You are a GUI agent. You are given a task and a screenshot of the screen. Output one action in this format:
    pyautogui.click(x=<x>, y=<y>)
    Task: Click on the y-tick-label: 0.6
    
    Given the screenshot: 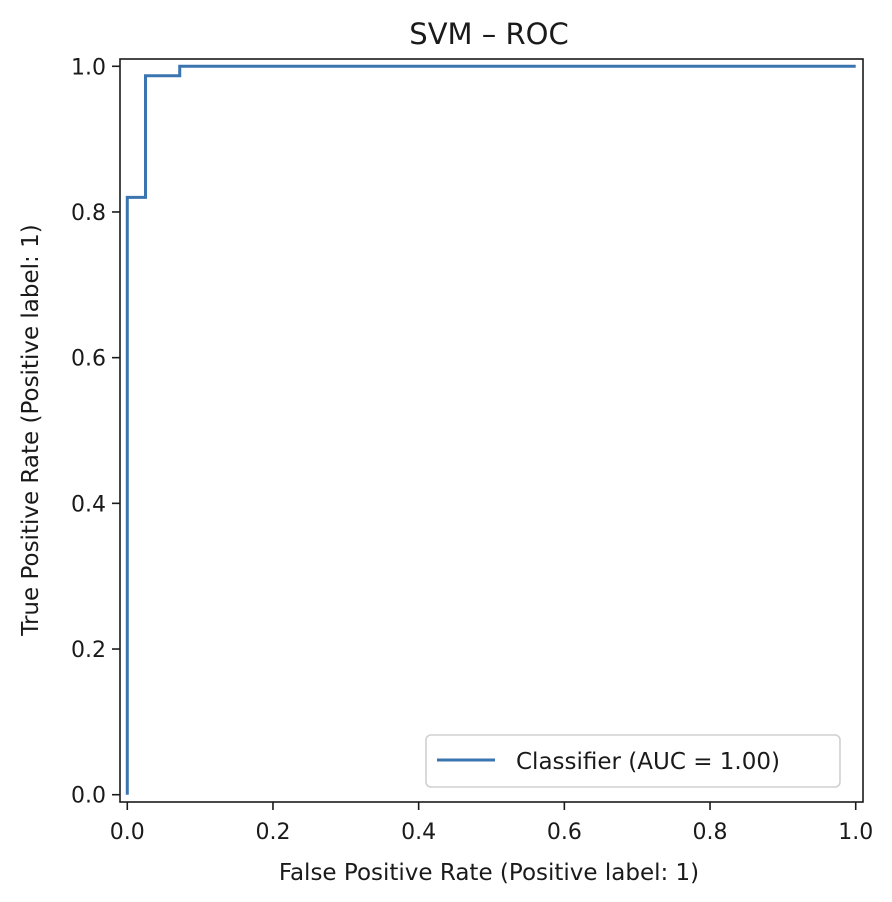 What is the action you would take?
    pyautogui.click(x=88, y=359)
    